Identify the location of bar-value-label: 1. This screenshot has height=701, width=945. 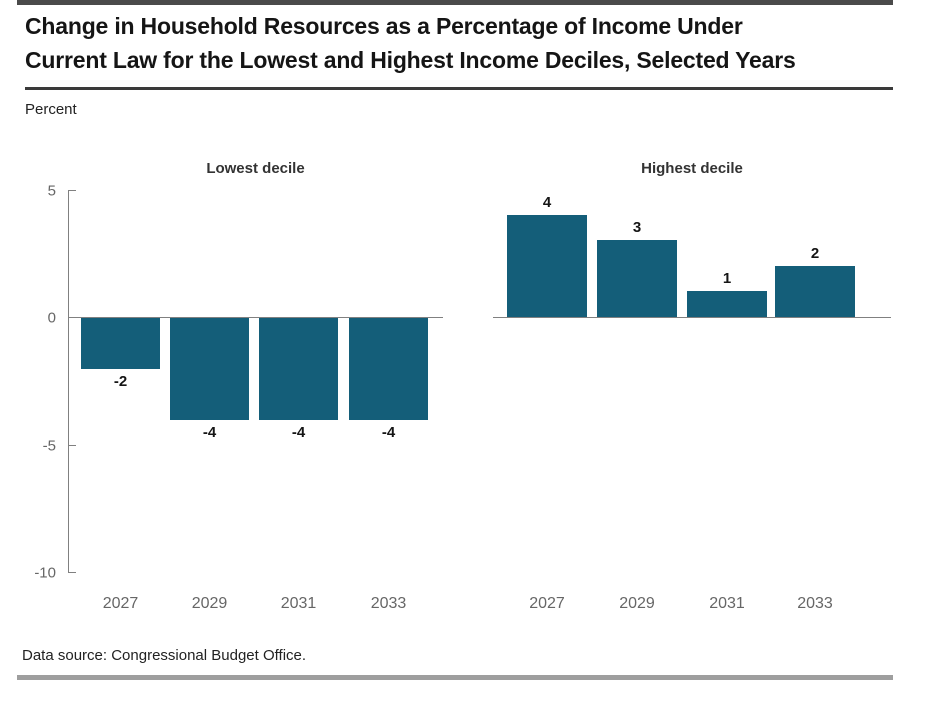
(727, 278).